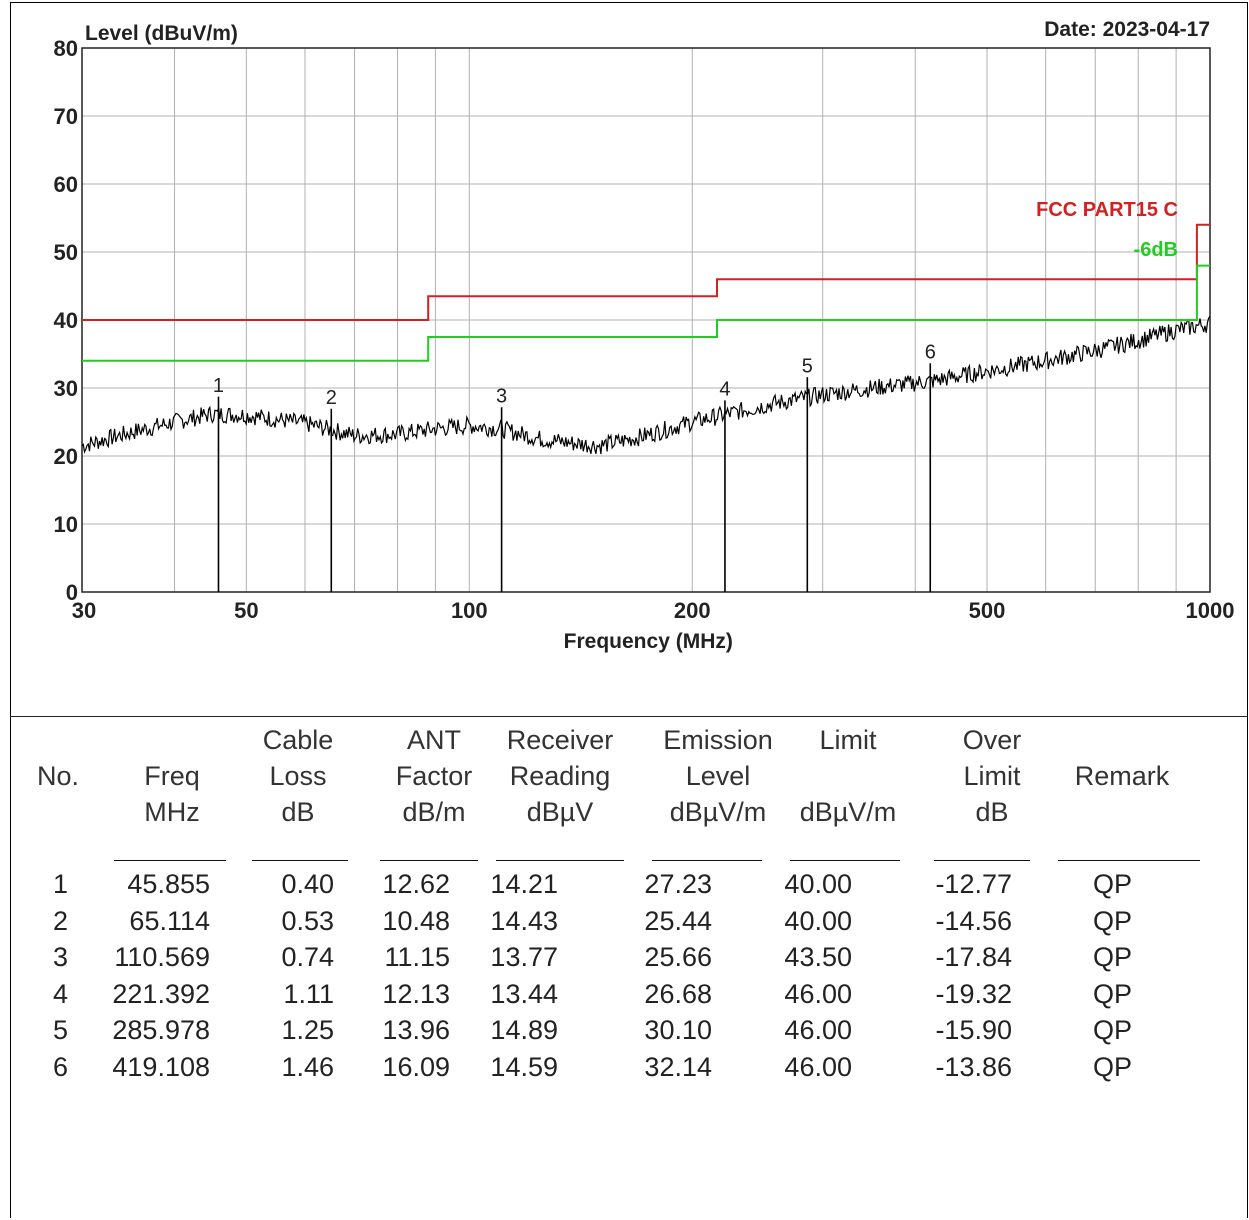 This screenshot has height=1220, width=1249. What do you see at coordinates (416, 1030) in the screenshot?
I see `table-cell: 13.96` at bounding box center [416, 1030].